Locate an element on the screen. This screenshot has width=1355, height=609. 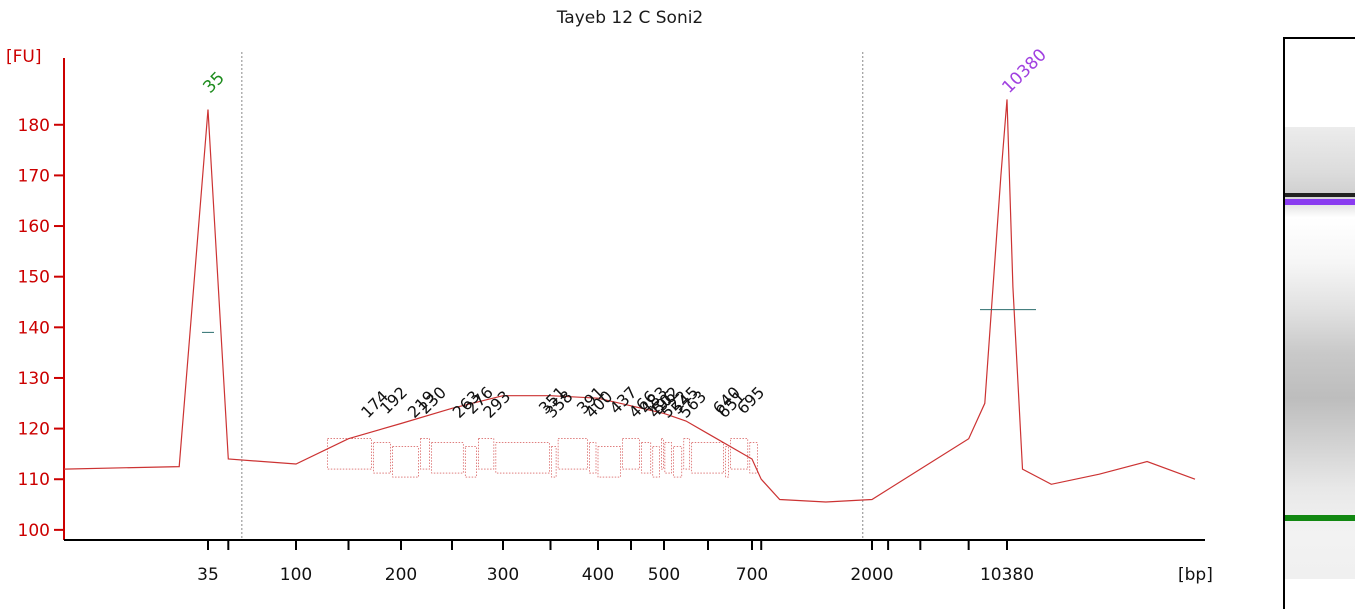
y-tick-label: 120 is located at coordinates (34, 430).